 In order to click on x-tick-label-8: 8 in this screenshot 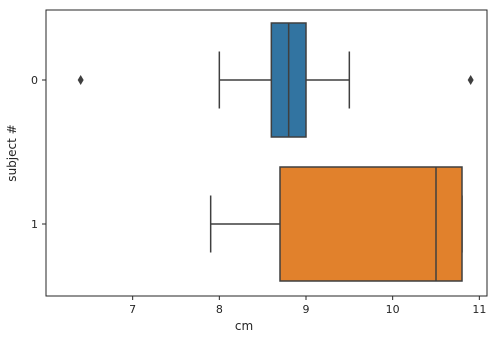, I will do `click(219, 309)`.